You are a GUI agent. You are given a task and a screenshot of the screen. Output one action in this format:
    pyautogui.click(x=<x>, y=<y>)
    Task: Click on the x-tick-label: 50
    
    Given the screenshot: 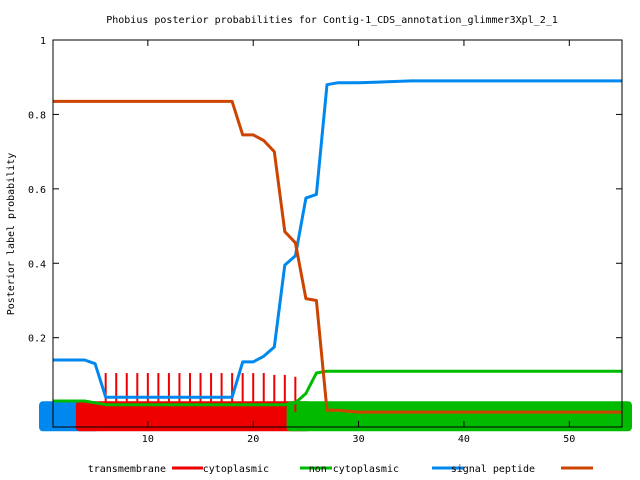 What is the action you would take?
    pyautogui.click(x=569, y=439)
    